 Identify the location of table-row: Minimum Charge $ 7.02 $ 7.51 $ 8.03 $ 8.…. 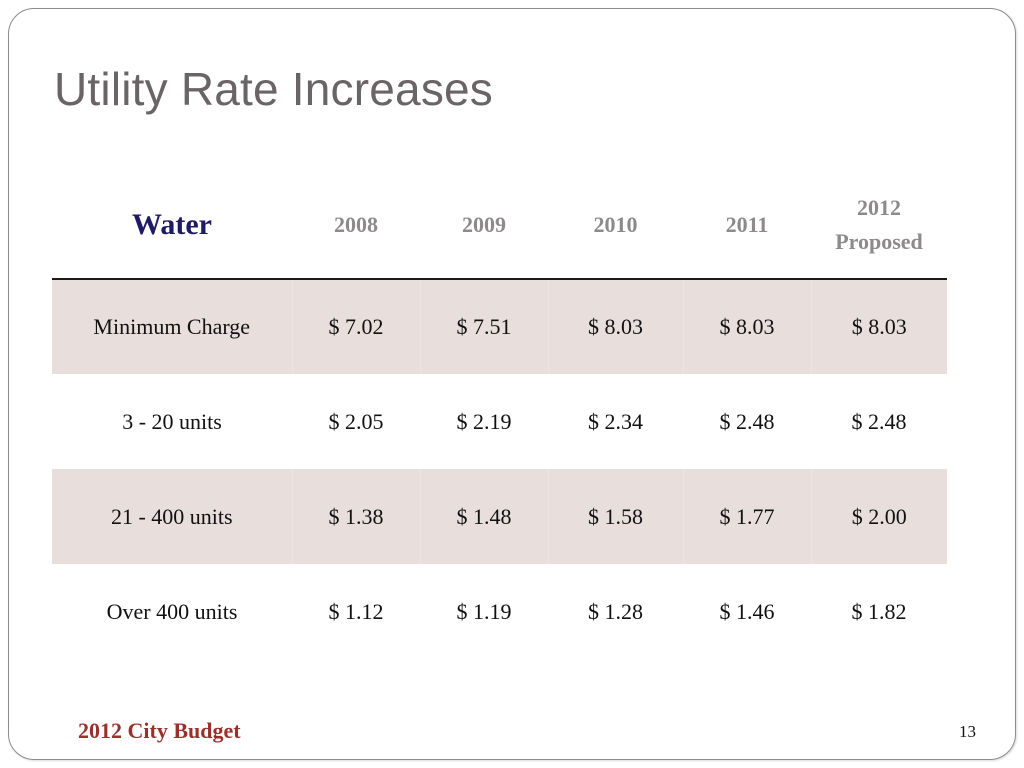
(499, 326).